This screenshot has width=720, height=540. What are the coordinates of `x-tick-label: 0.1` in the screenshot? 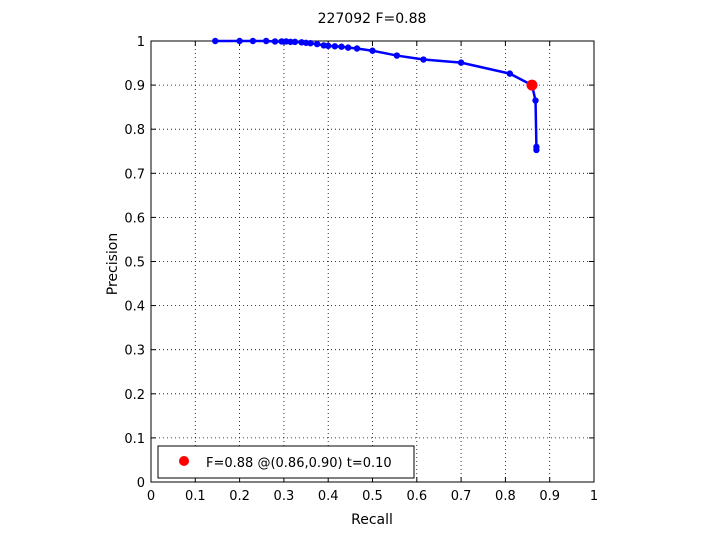 It's located at (195, 496).